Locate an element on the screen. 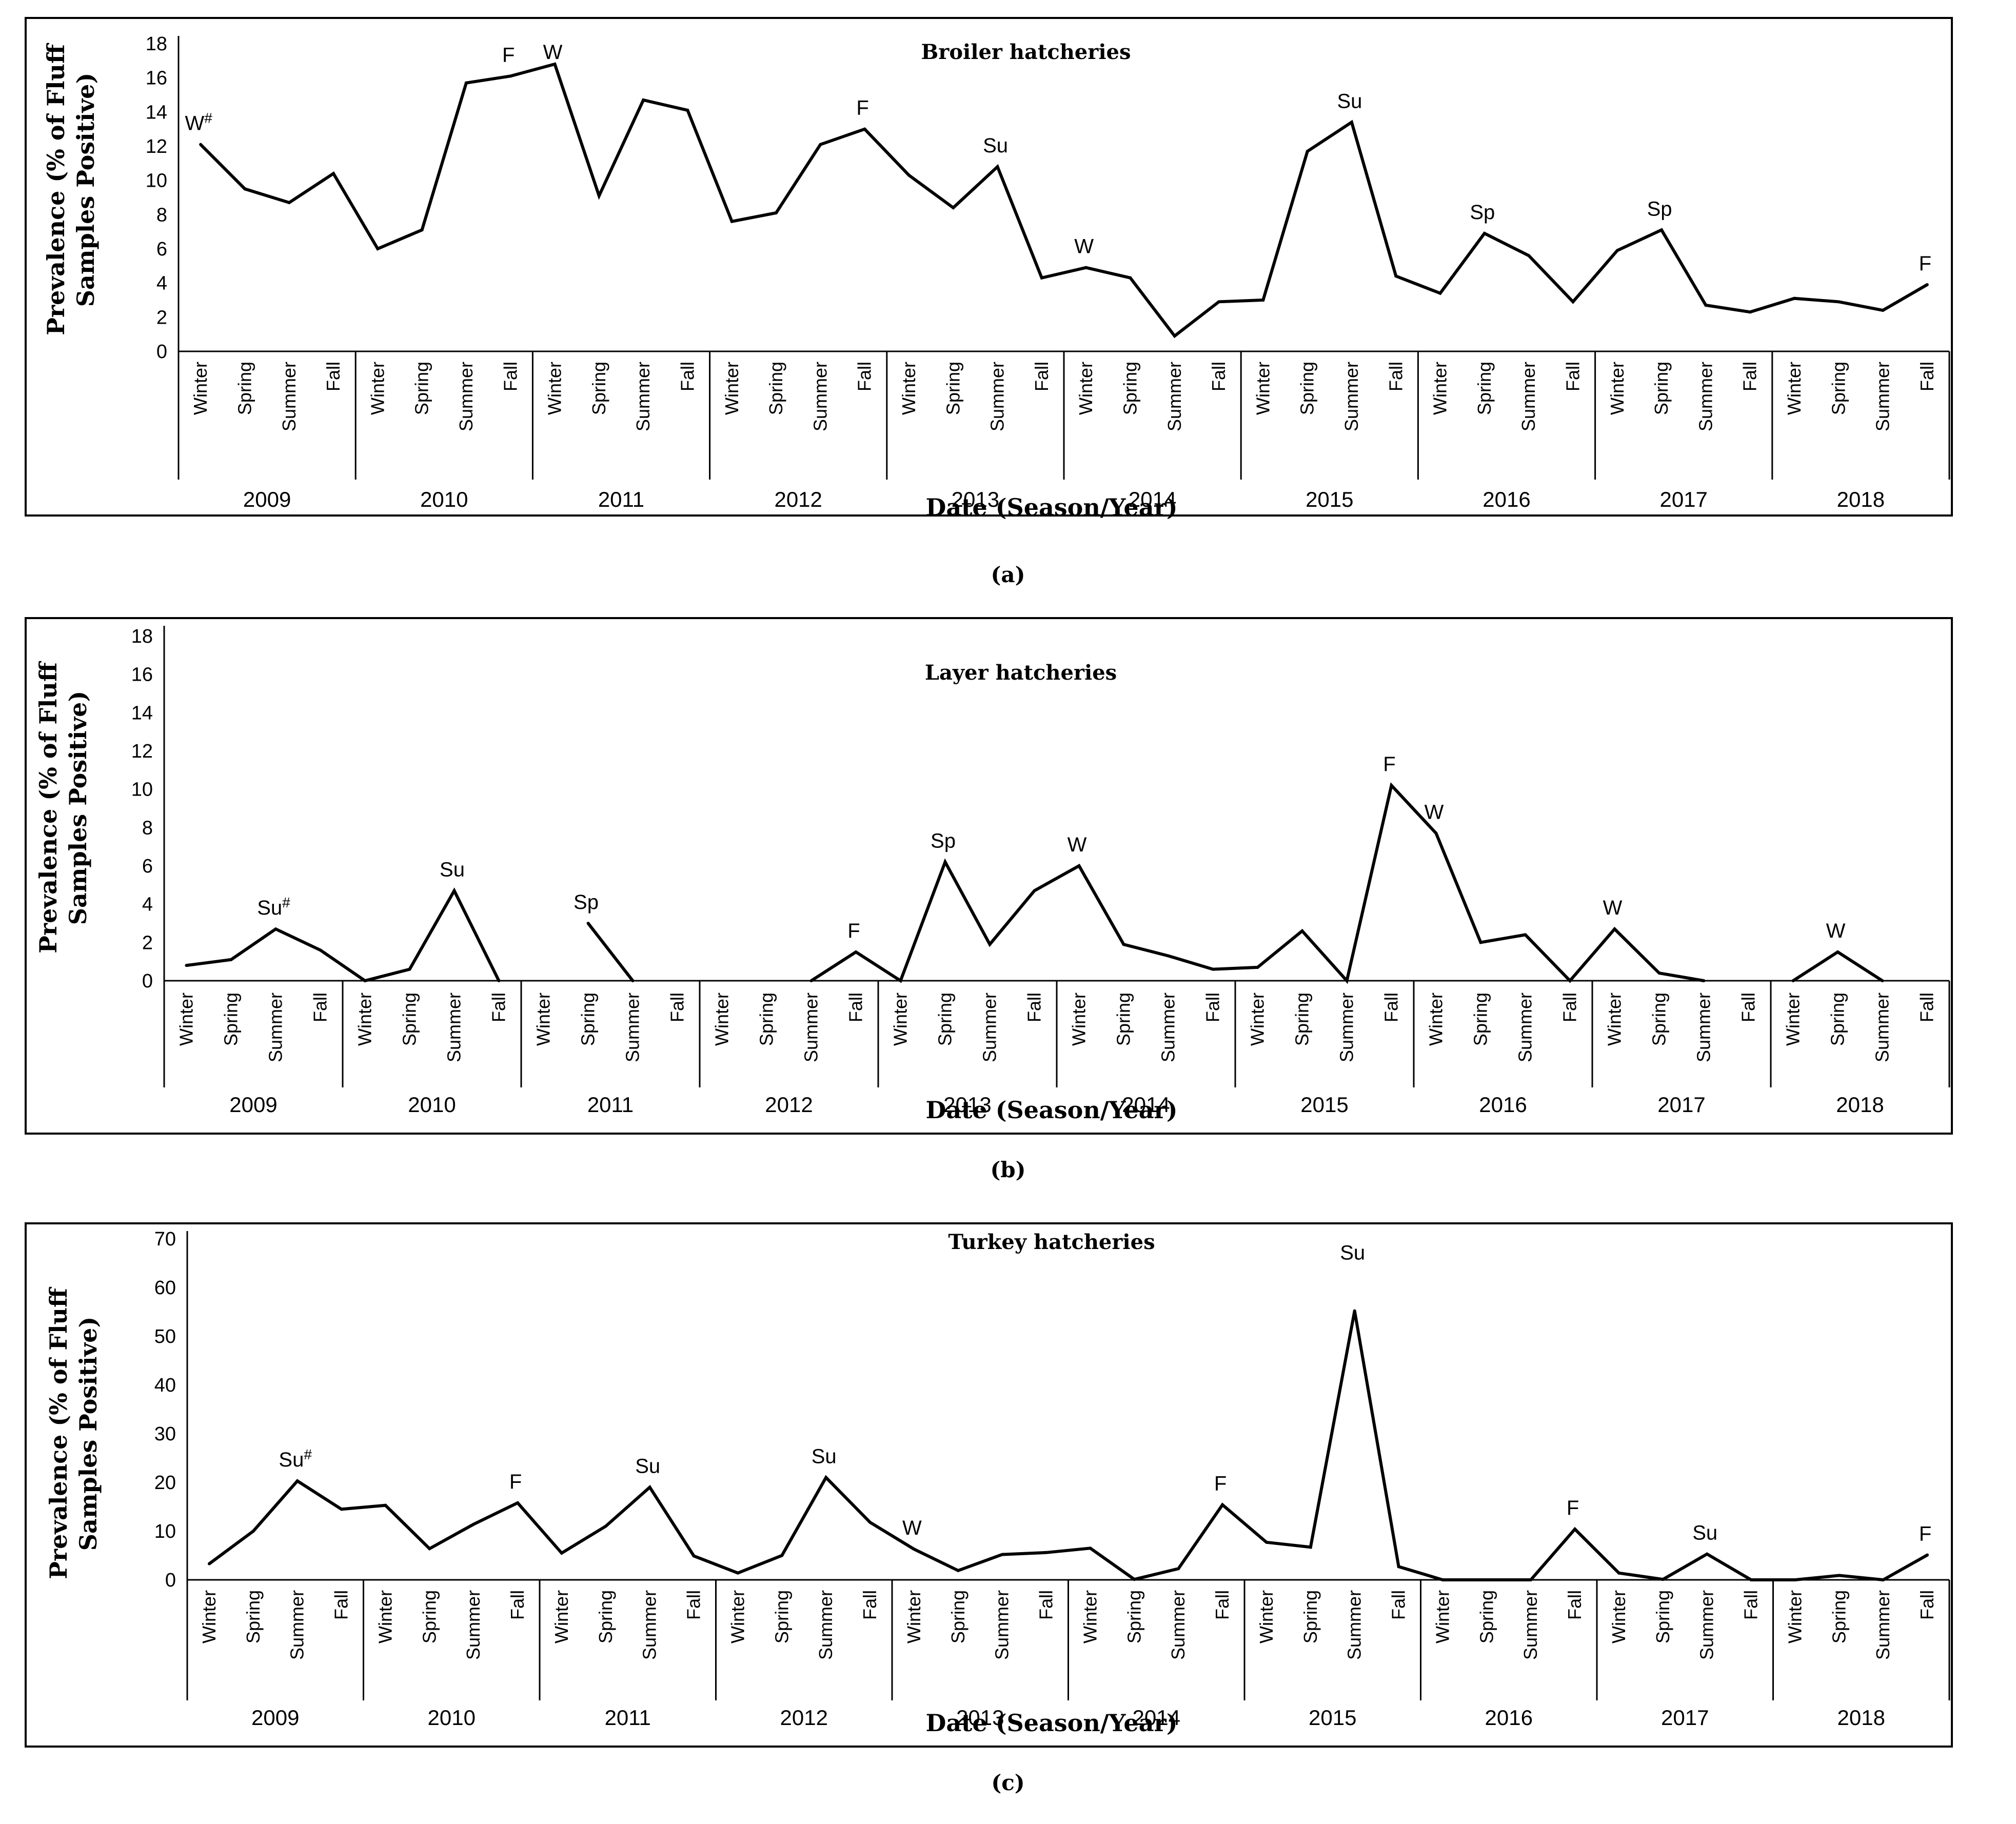 The image size is (2016, 1824). y-tick-label: 10 is located at coordinates (142, 790).